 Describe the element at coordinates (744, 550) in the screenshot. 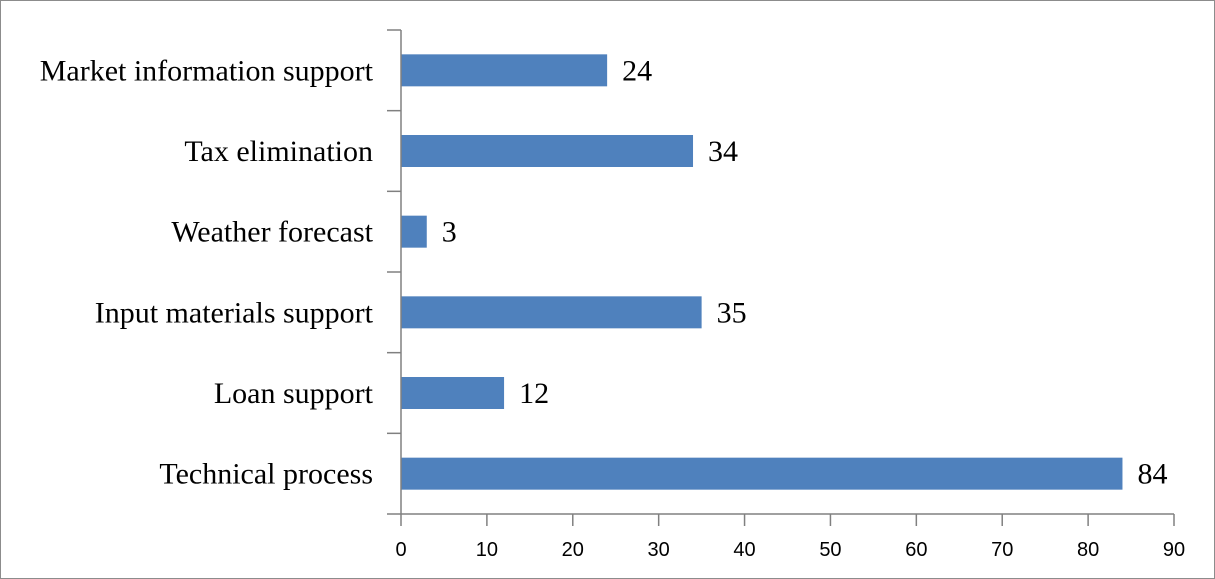

I see `x-tick-label: 40` at that location.